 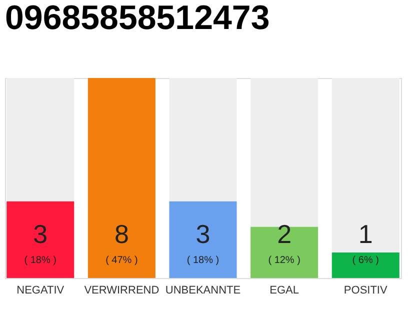 I want to click on bar, so click(x=366, y=265).